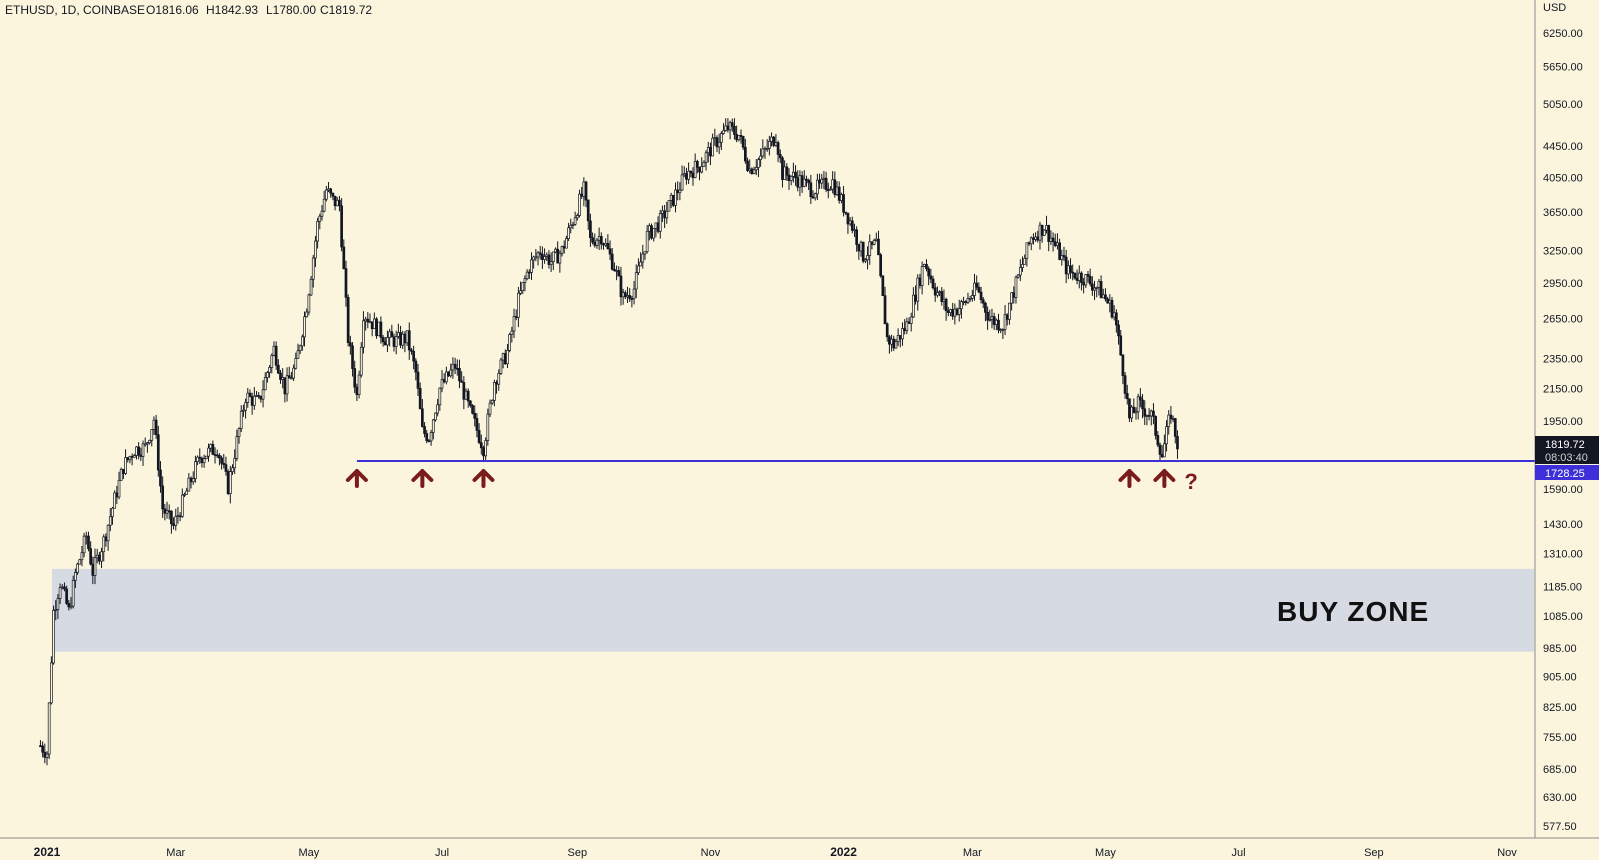  I want to click on support-price-tag: 1728.25, so click(1567, 472).